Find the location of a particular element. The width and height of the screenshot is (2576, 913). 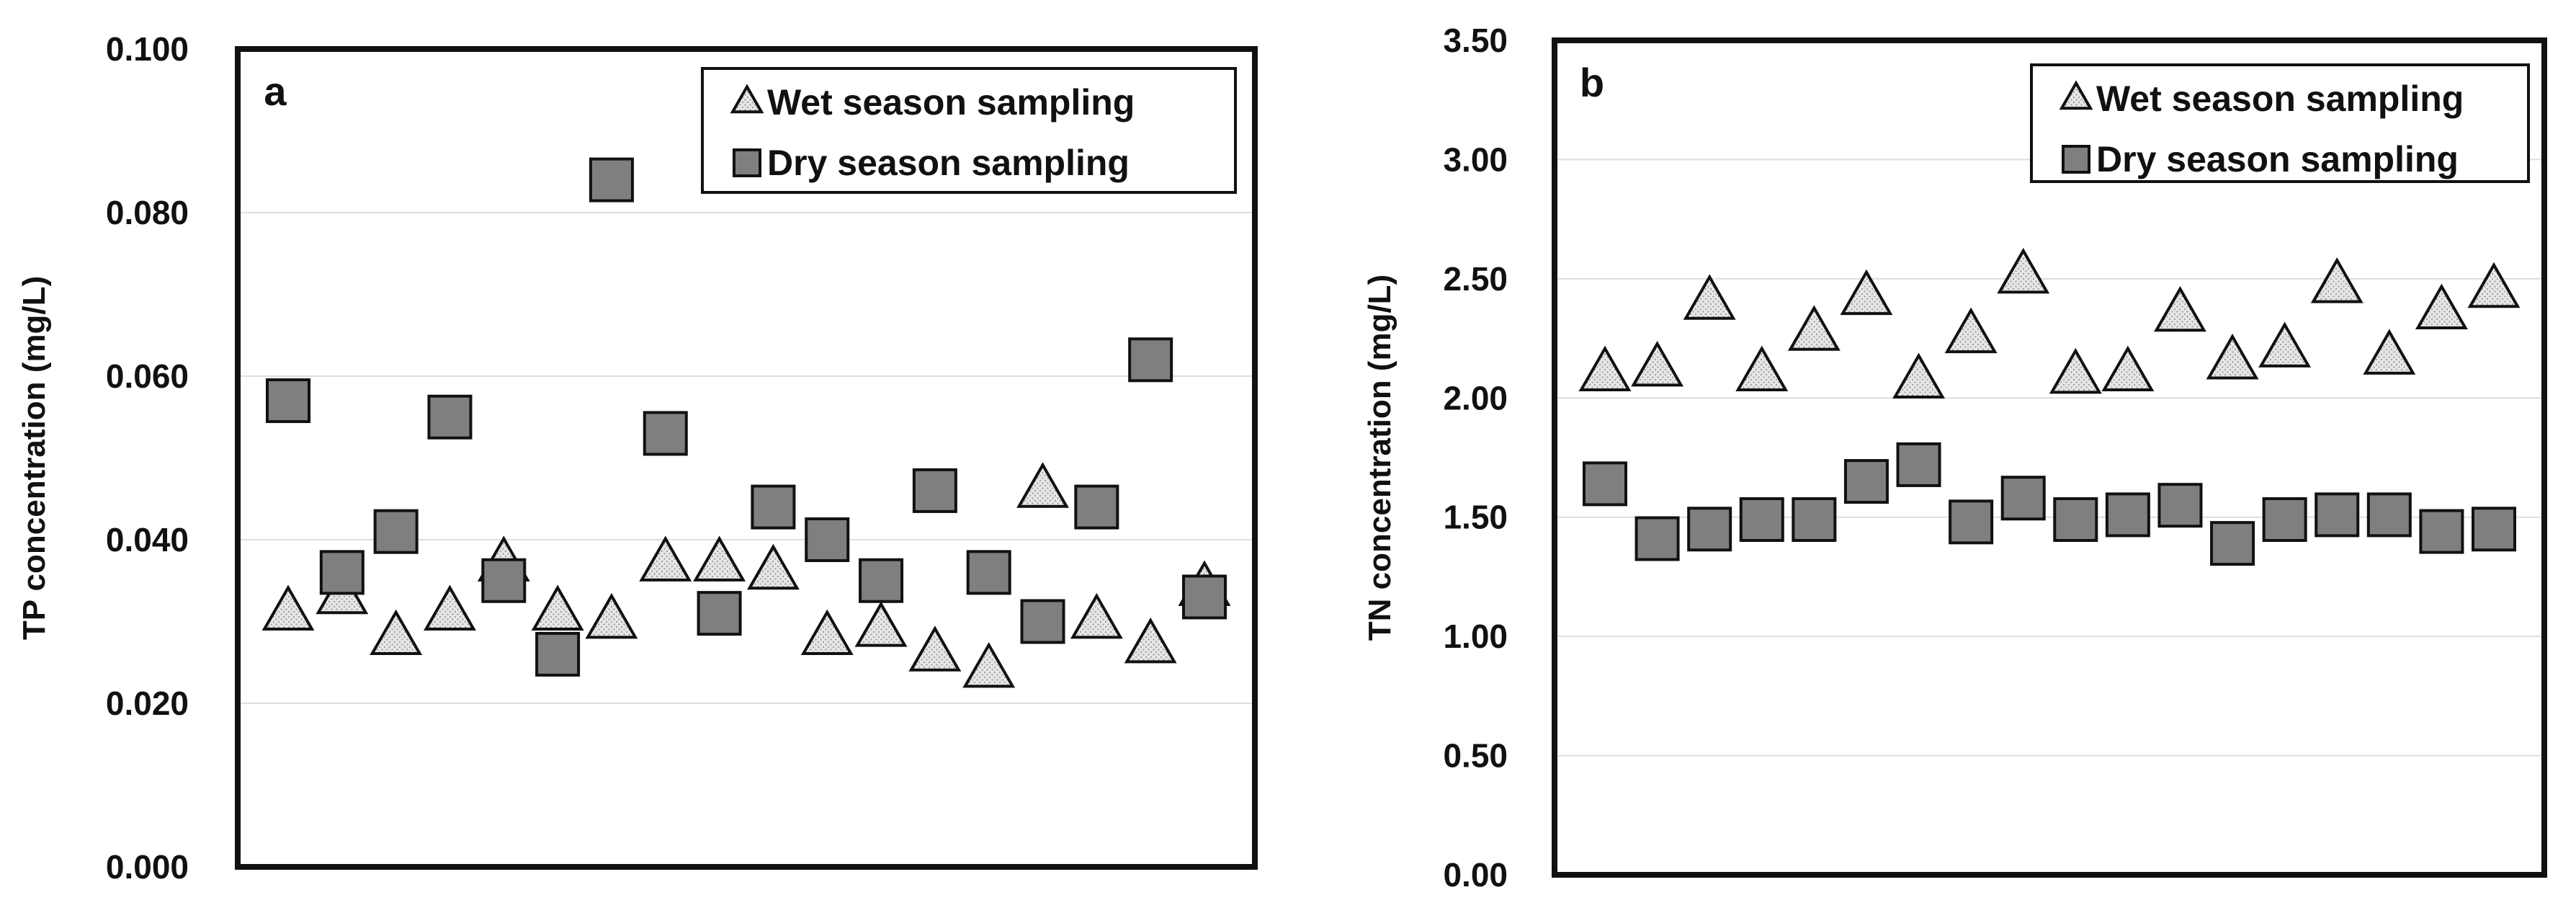

y-tick-label: 3.00 is located at coordinates (1476, 159).